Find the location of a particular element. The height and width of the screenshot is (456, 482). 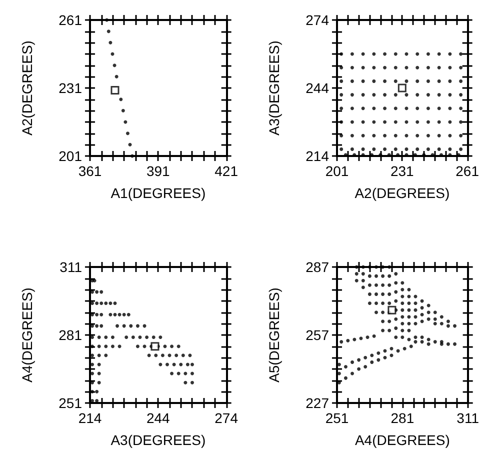

y-tick-label: 227 is located at coordinates (318, 403).